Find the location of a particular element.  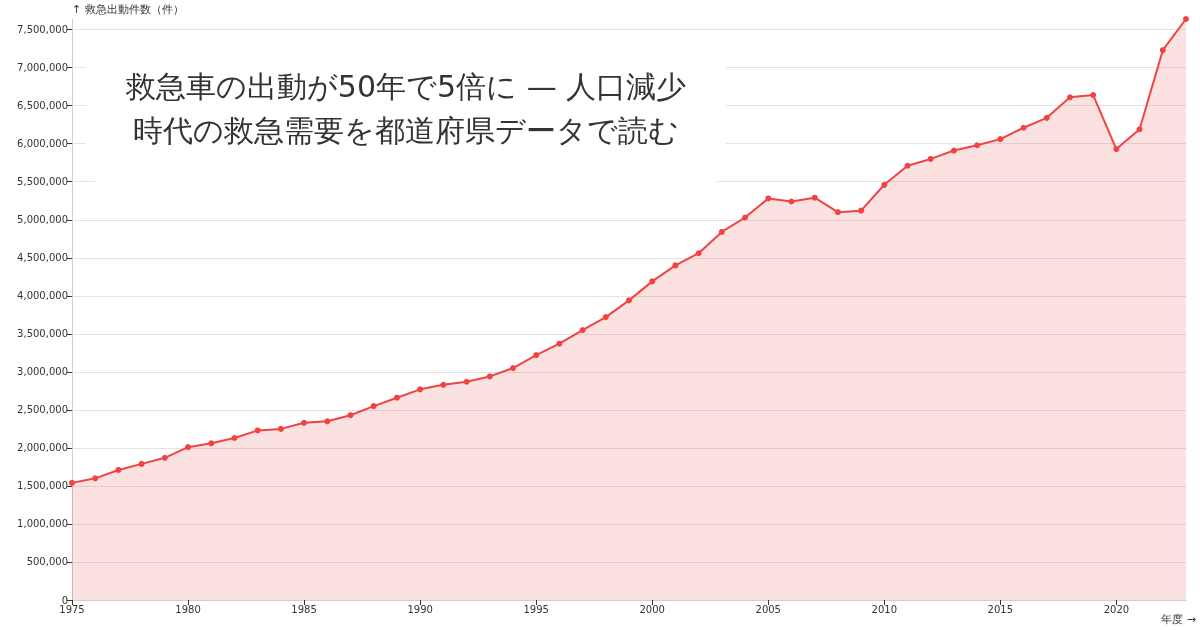

y-tick-label: 6,500,000 is located at coordinates (42, 106).